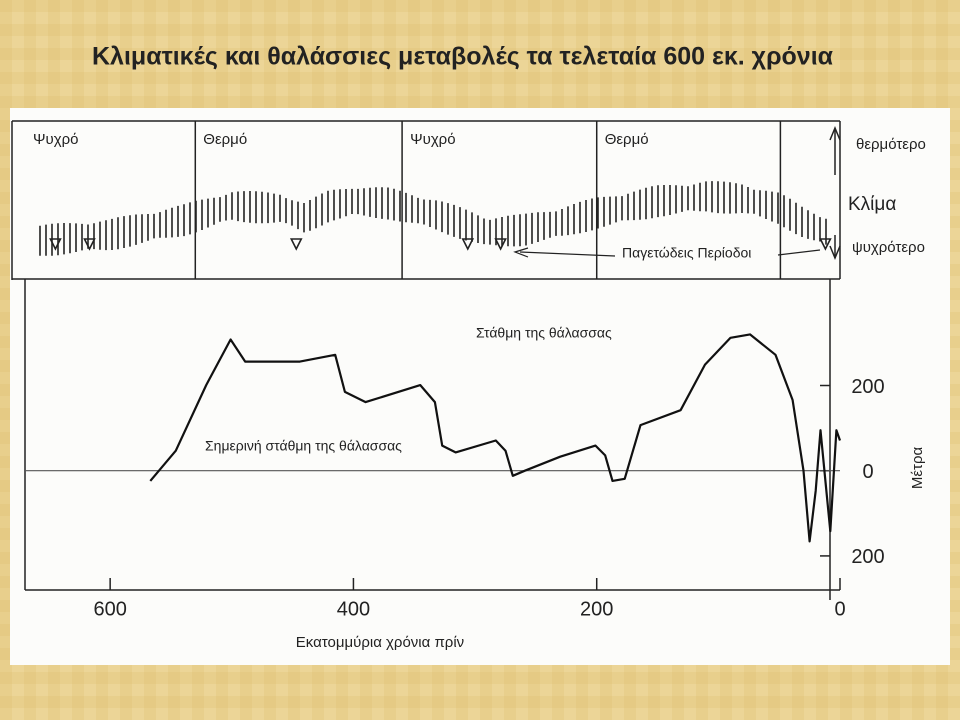 Image resolution: width=960 pixels, height=725 pixels. I want to click on x-axis-label: Εκατομμύρια χρόνια πρίν, so click(380, 642).